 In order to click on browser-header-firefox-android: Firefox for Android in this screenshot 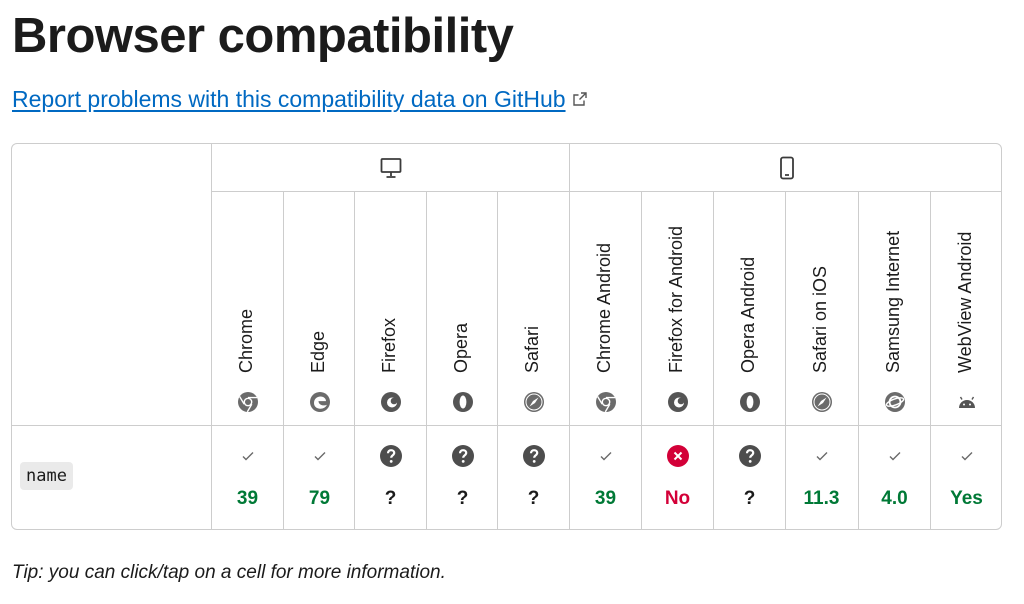, I will do `click(677, 308)`.